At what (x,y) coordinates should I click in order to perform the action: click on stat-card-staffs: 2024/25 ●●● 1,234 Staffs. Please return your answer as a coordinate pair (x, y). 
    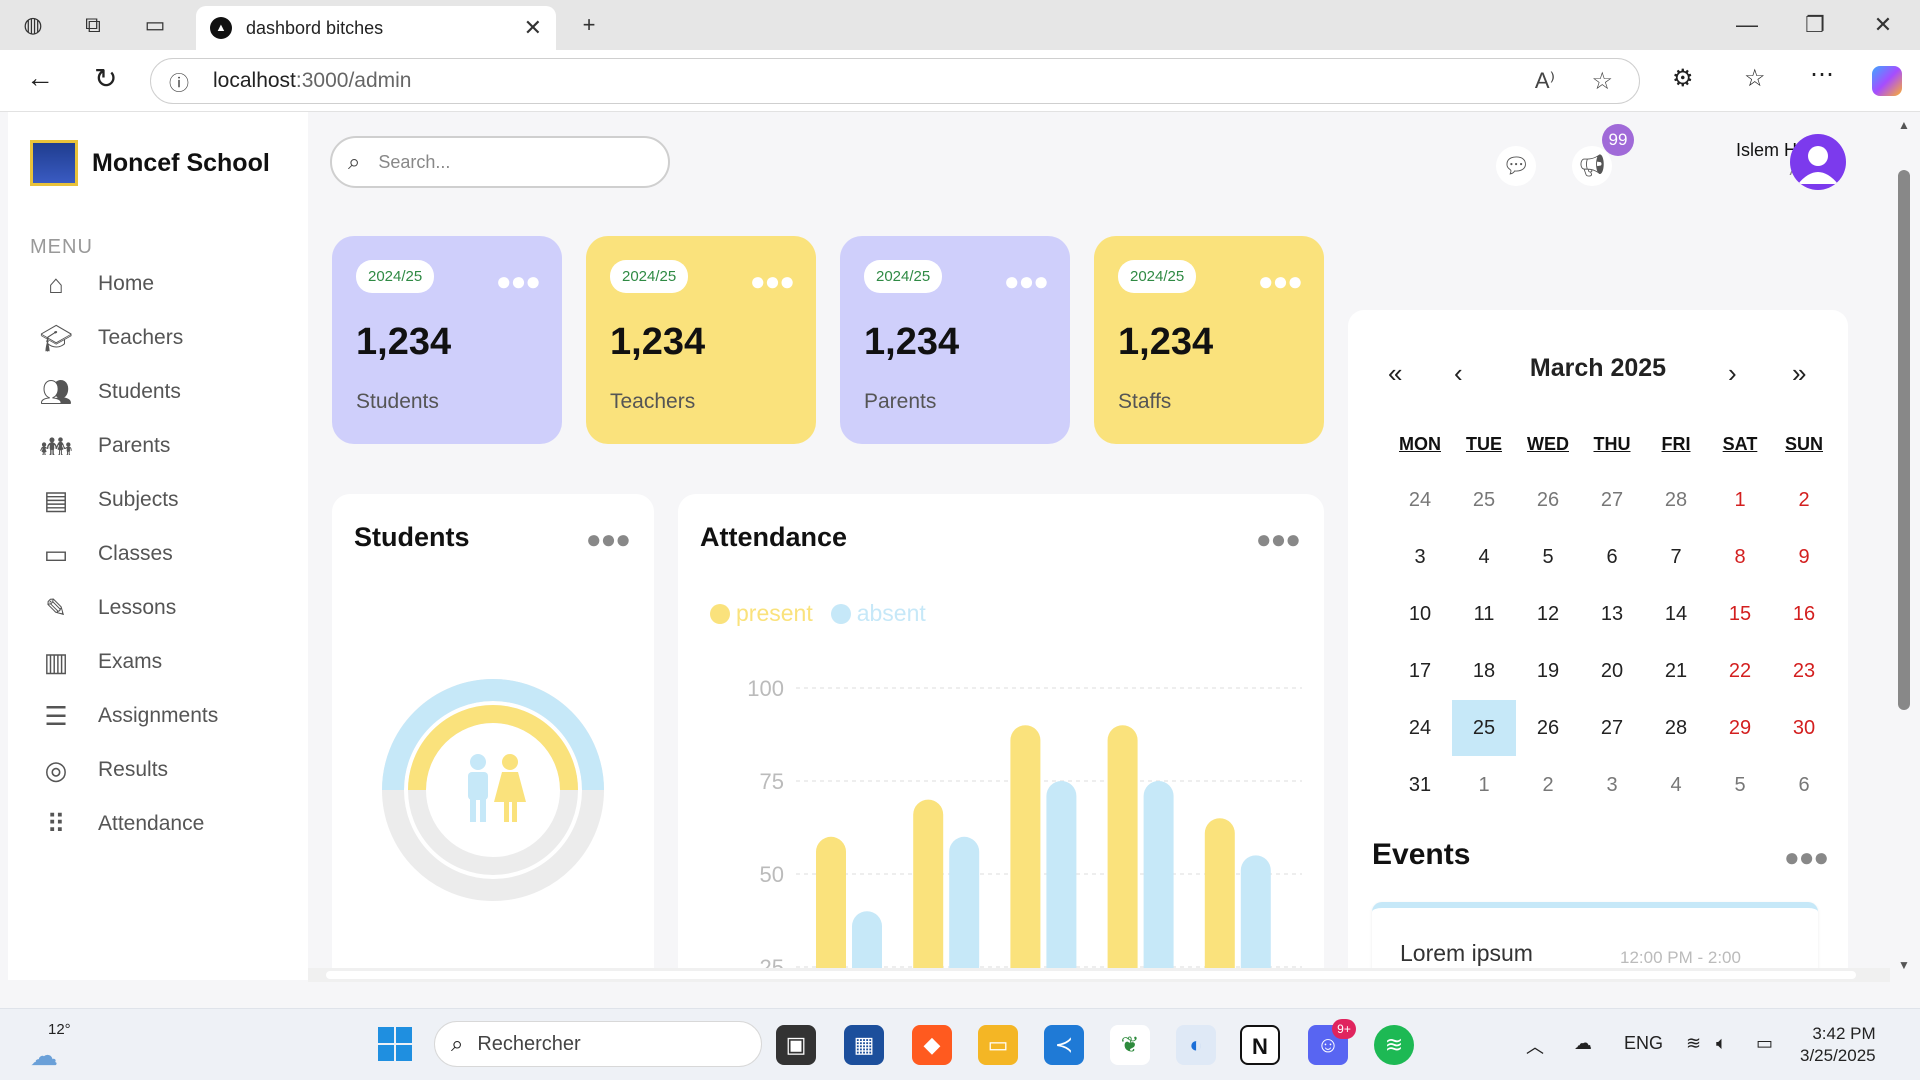
    Looking at the image, I should click on (1209, 340).